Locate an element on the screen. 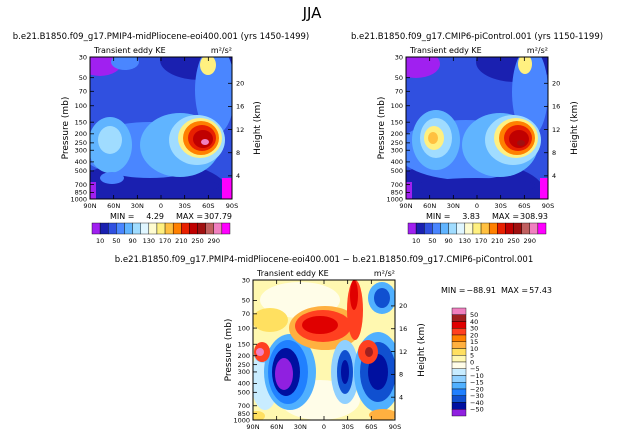 This screenshot has width=624, height=437. y-tick-label: 500 is located at coordinates (244, 393).